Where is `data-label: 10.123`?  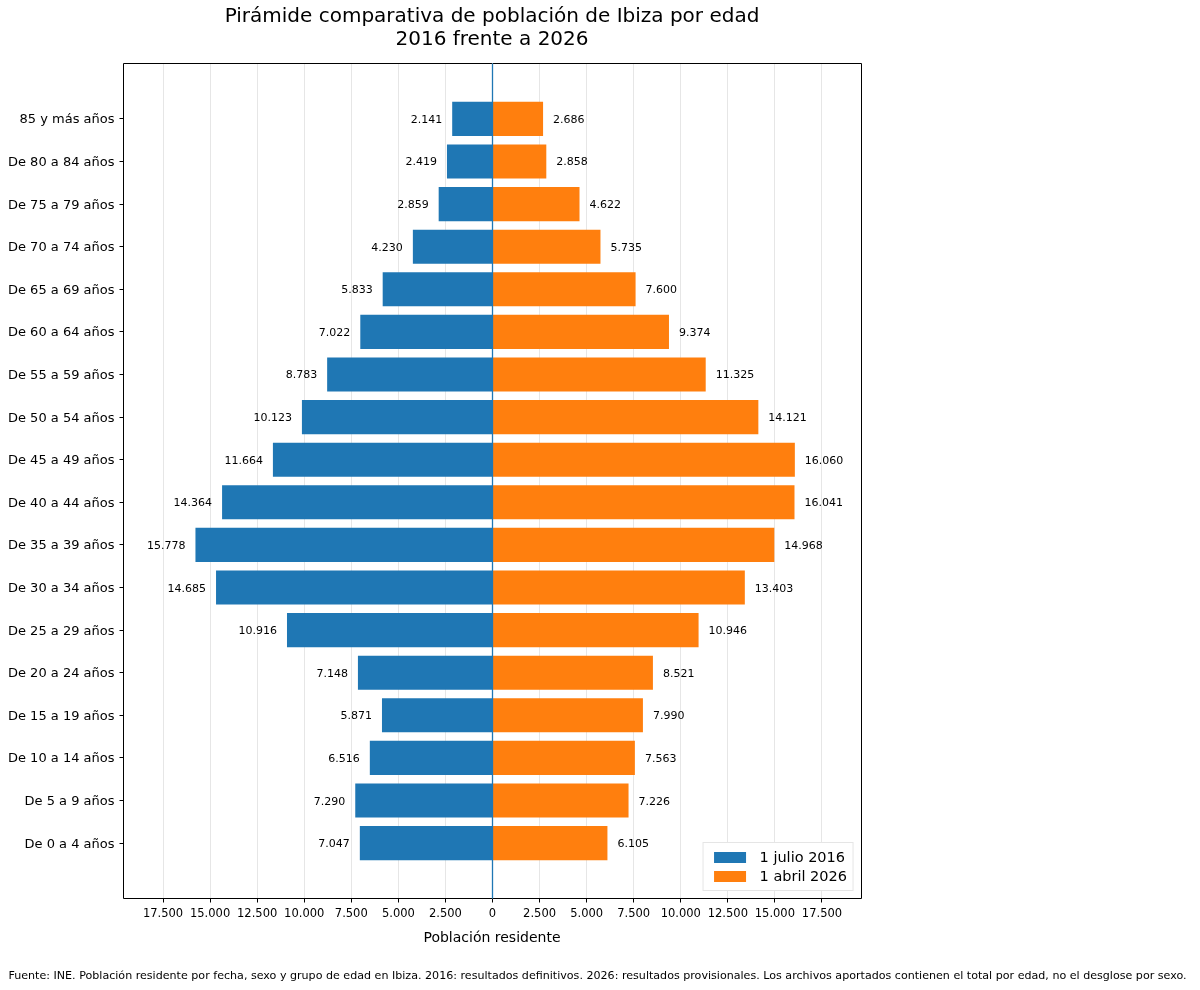
data-label: 10.123 is located at coordinates (272, 418).